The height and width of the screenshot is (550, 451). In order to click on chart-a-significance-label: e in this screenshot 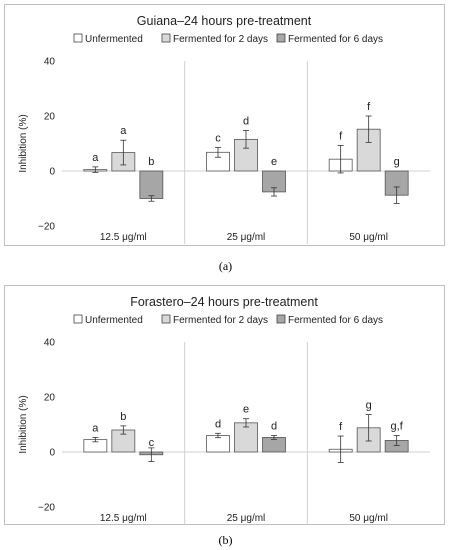, I will do `click(274, 162)`.